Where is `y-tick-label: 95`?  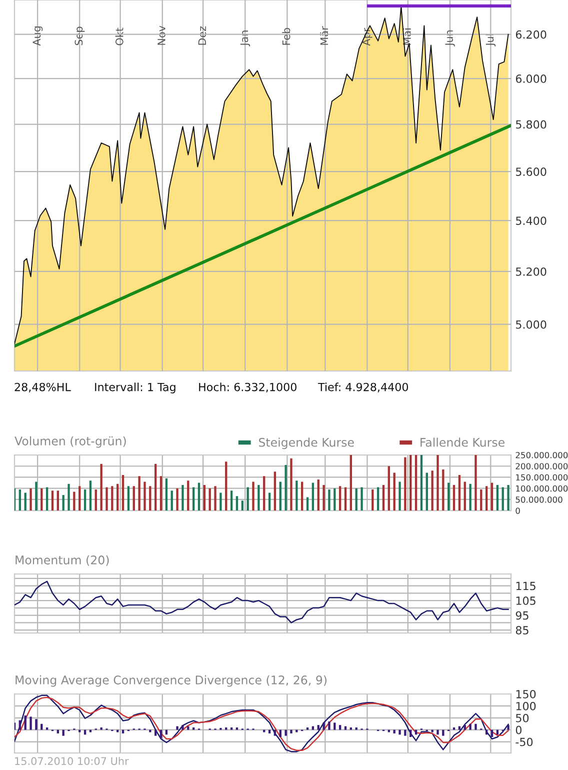
y-tick-label: 95 is located at coordinates (522, 615).